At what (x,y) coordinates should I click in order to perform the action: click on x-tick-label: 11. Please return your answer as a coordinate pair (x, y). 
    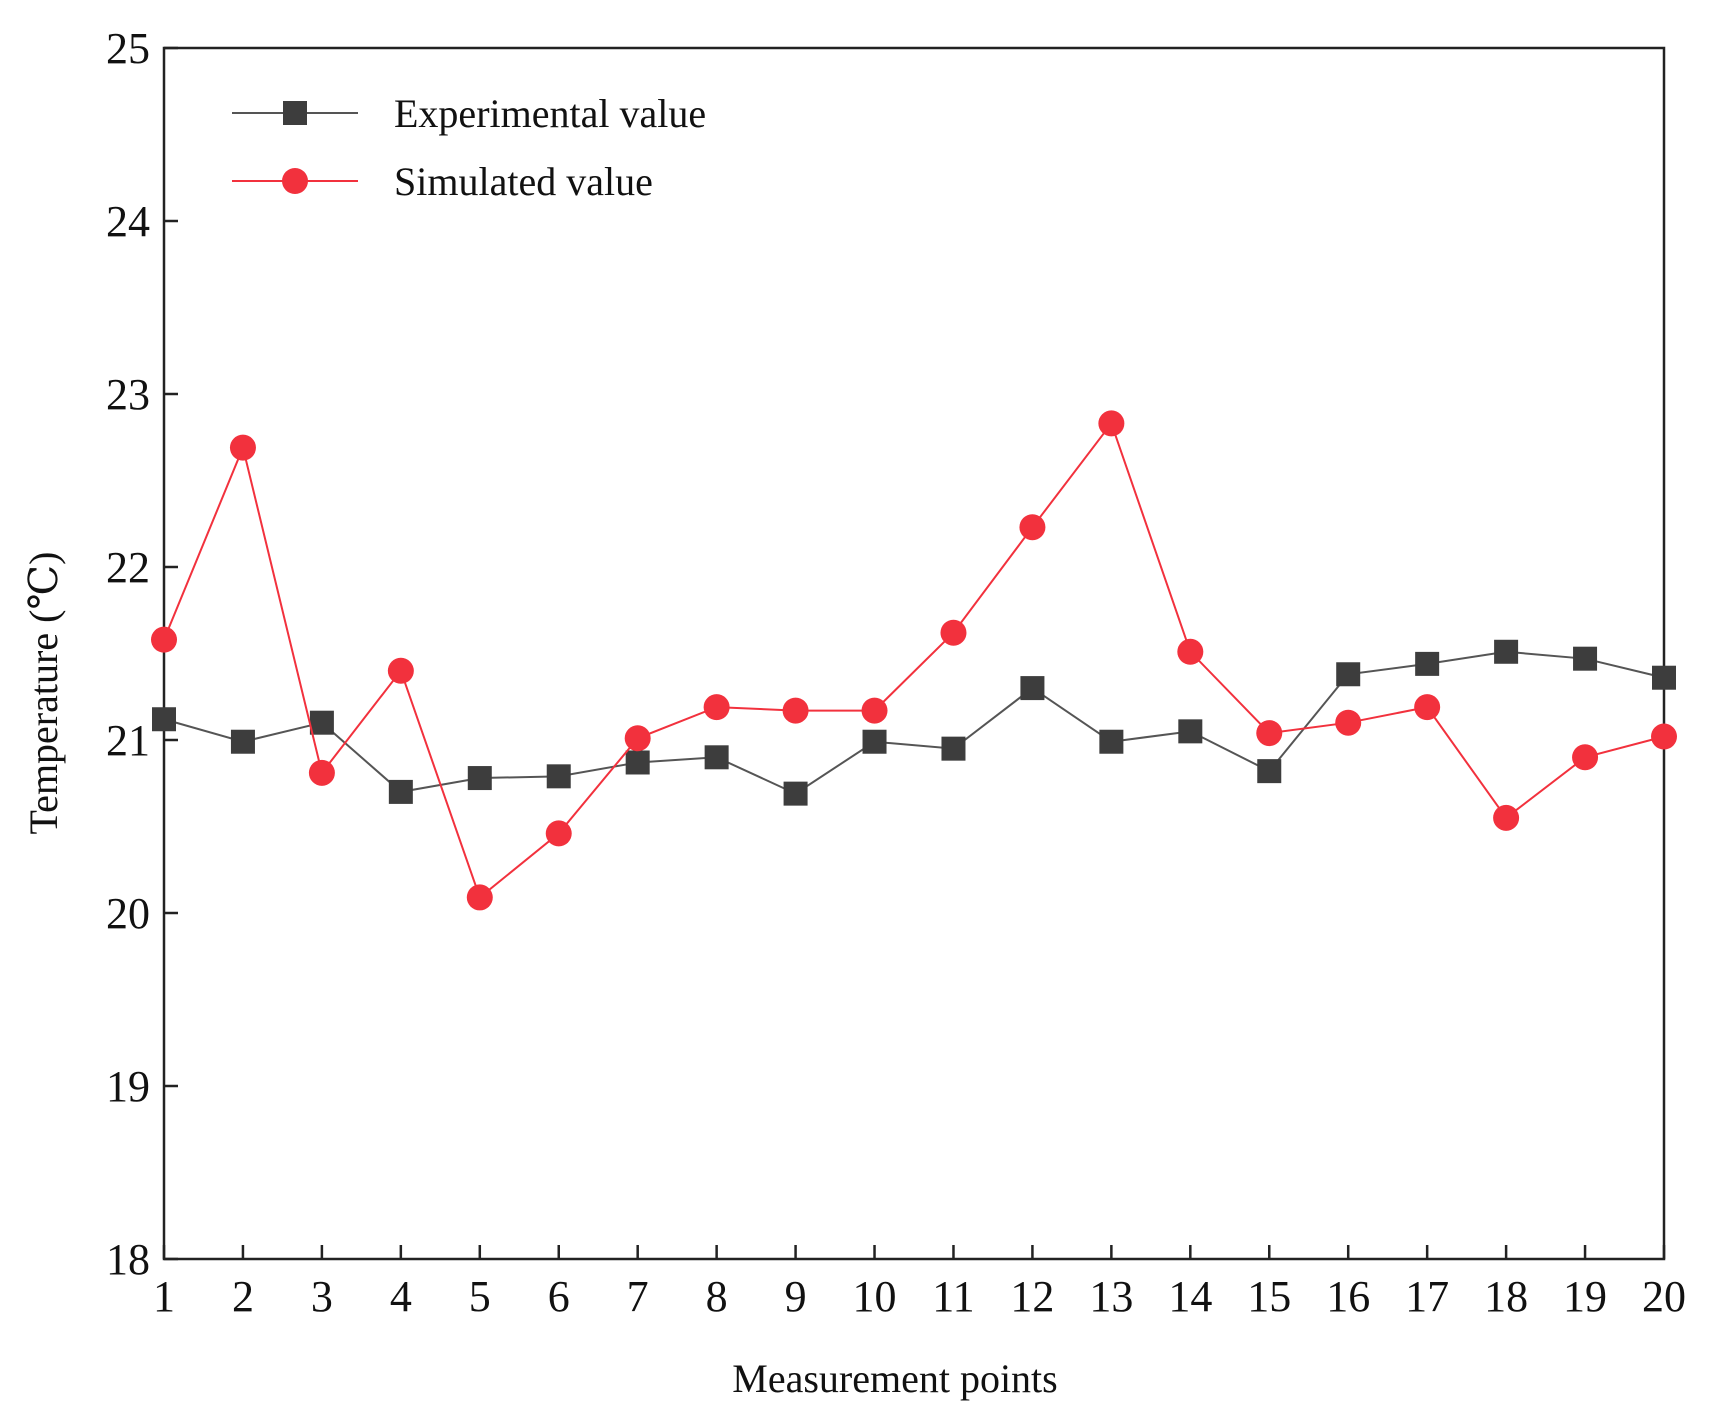
    Looking at the image, I should click on (953, 1296).